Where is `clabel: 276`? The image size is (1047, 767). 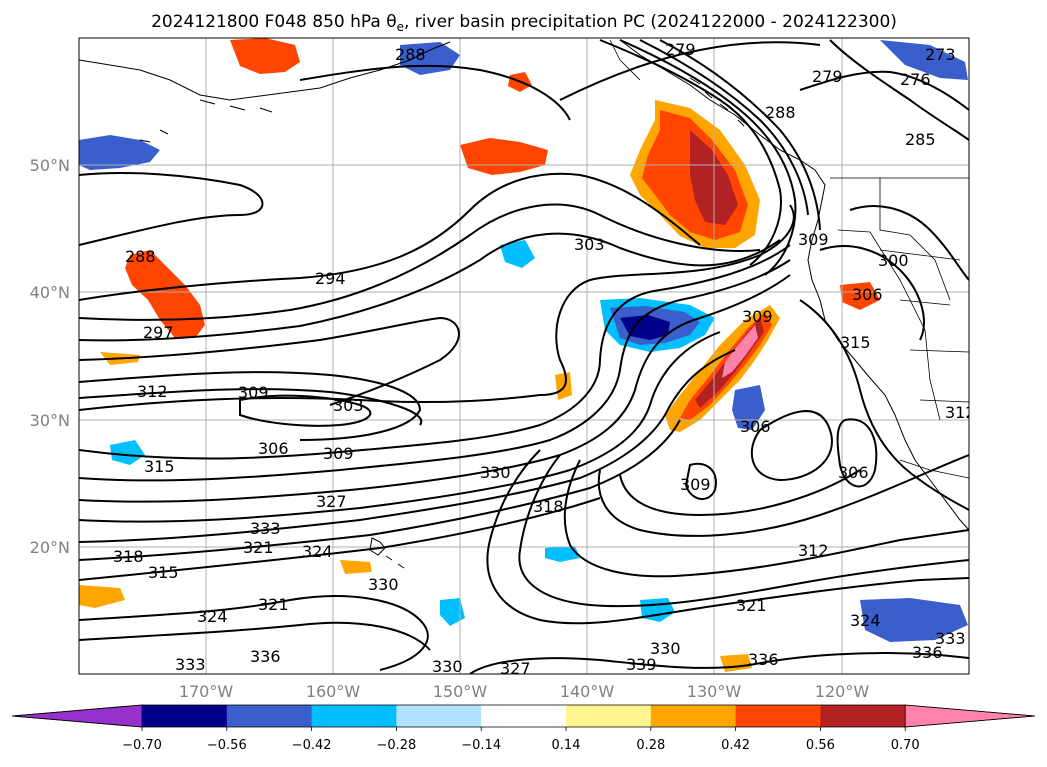
clabel: 276 is located at coordinates (915, 79).